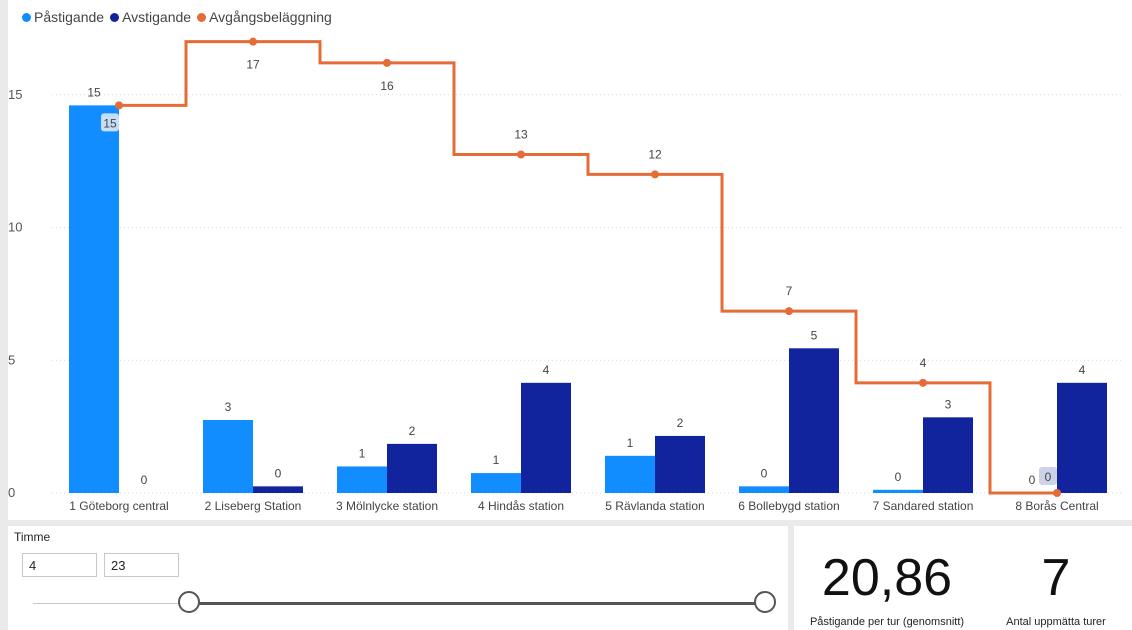 This screenshot has height=630, width=1132. Describe the element at coordinates (141, 565) in the screenshot. I see `slicer-max-input: 23` at that location.